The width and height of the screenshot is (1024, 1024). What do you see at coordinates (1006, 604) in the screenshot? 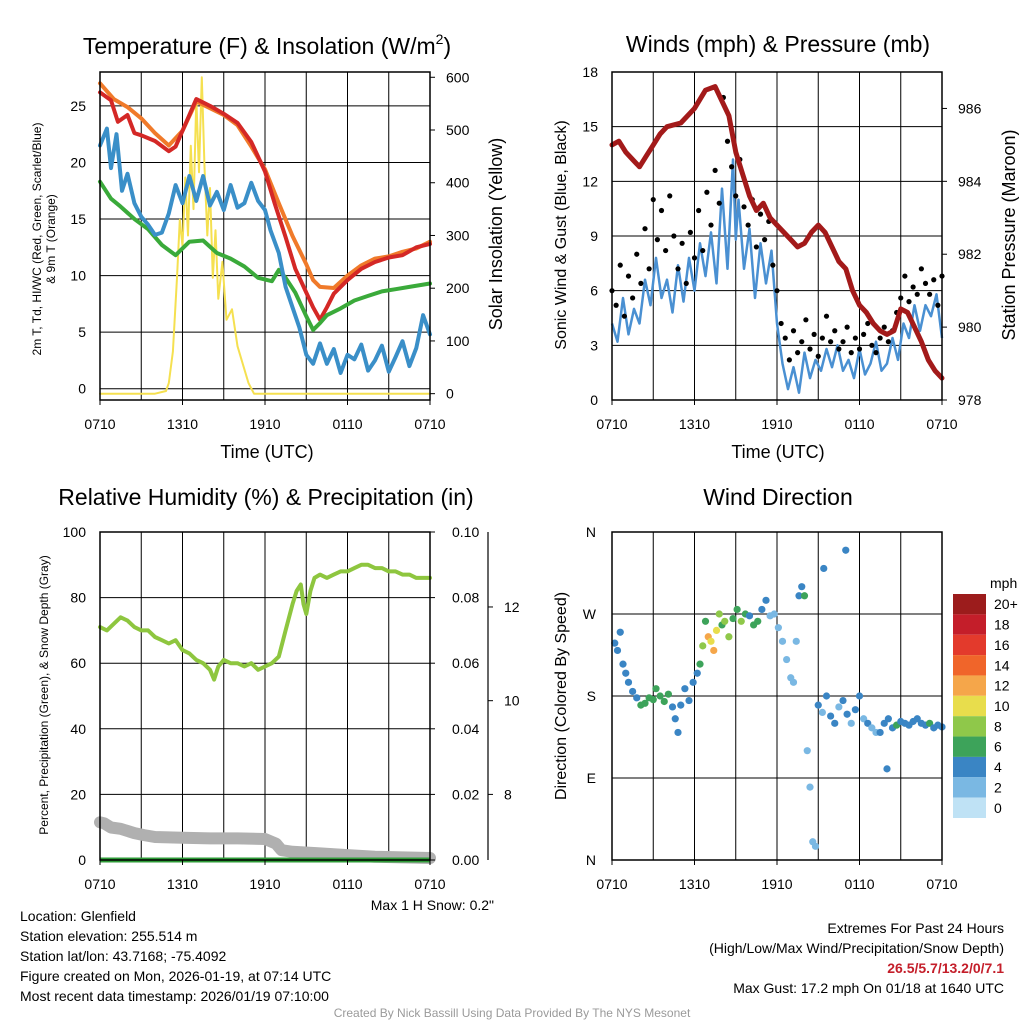
I see `colorbar-label: 20+` at bounding box center [1006, 604].